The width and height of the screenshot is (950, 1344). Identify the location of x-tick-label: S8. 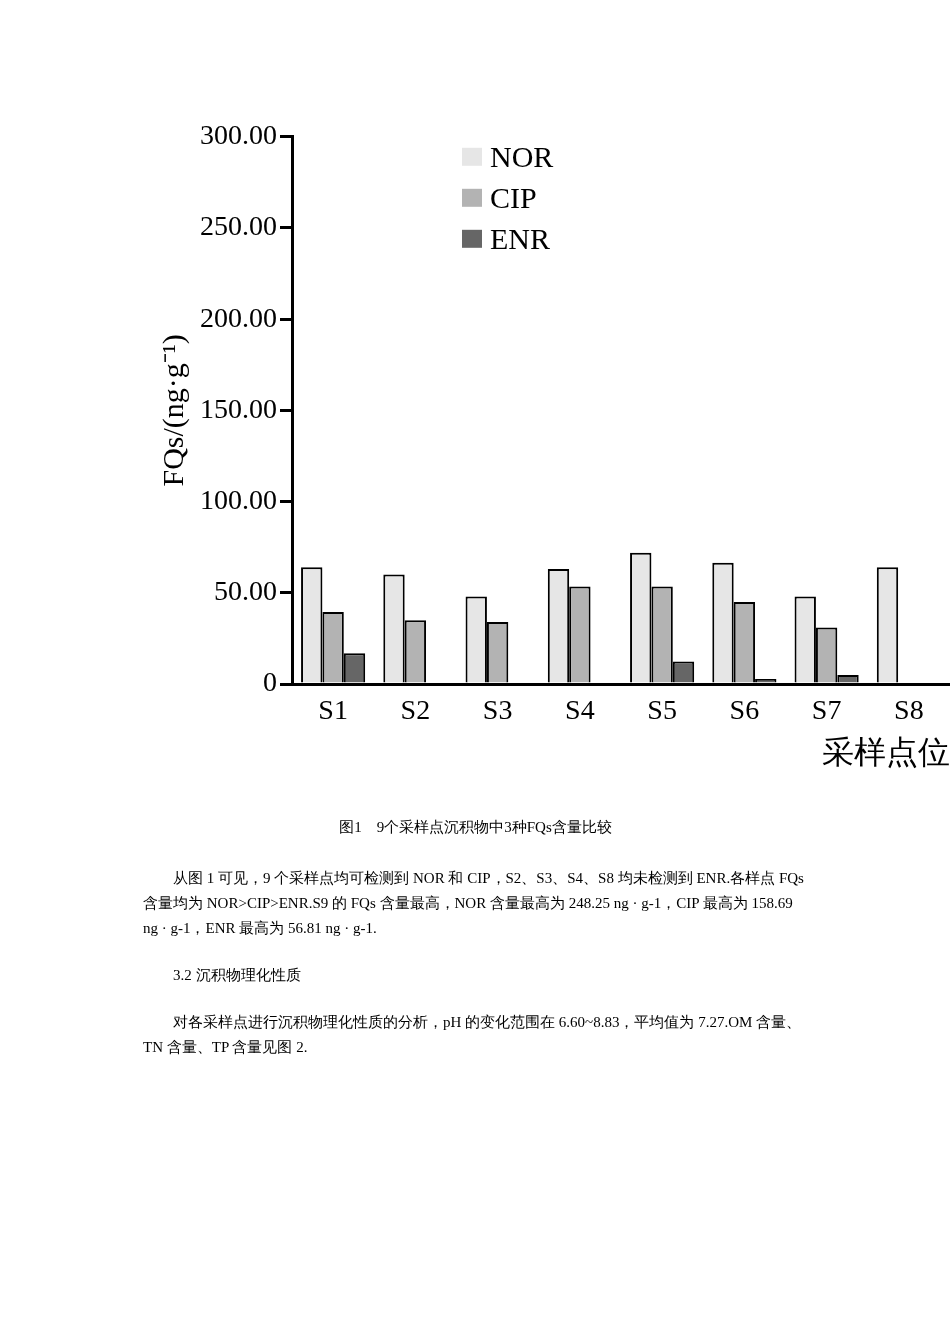
(909, 710).